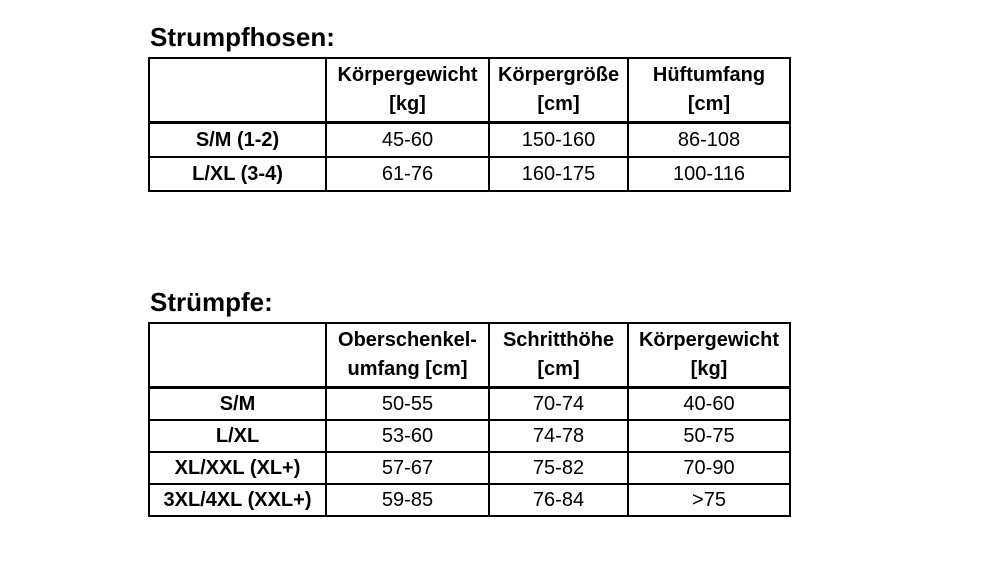  What do you see at coordinates (211, 302) in the screenshot?
I see `struempfe-title: Strümpfe:` at bounding box center [211, 302].